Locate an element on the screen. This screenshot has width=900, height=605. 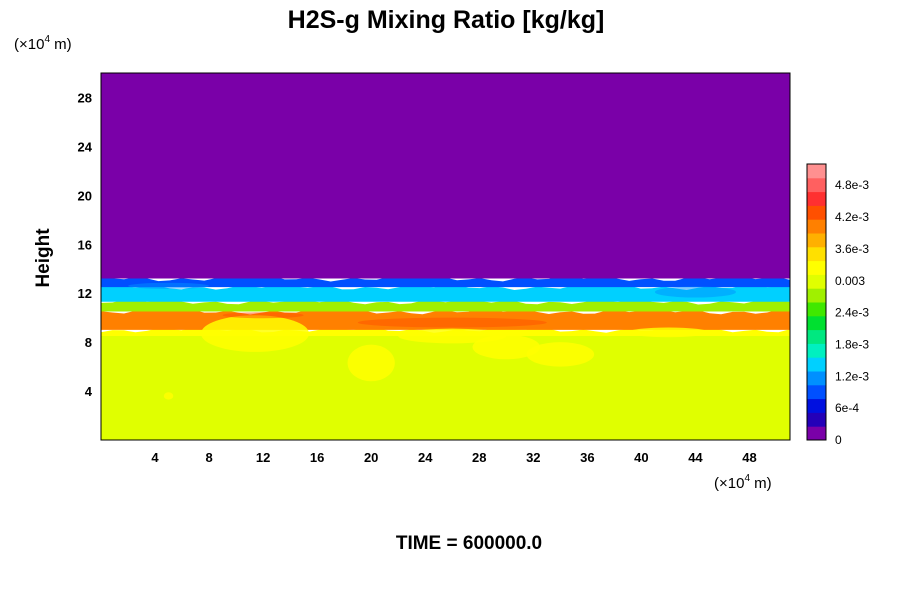
colorbar-tick-label: 3.6e-3 is located at coordinates (852, 249).